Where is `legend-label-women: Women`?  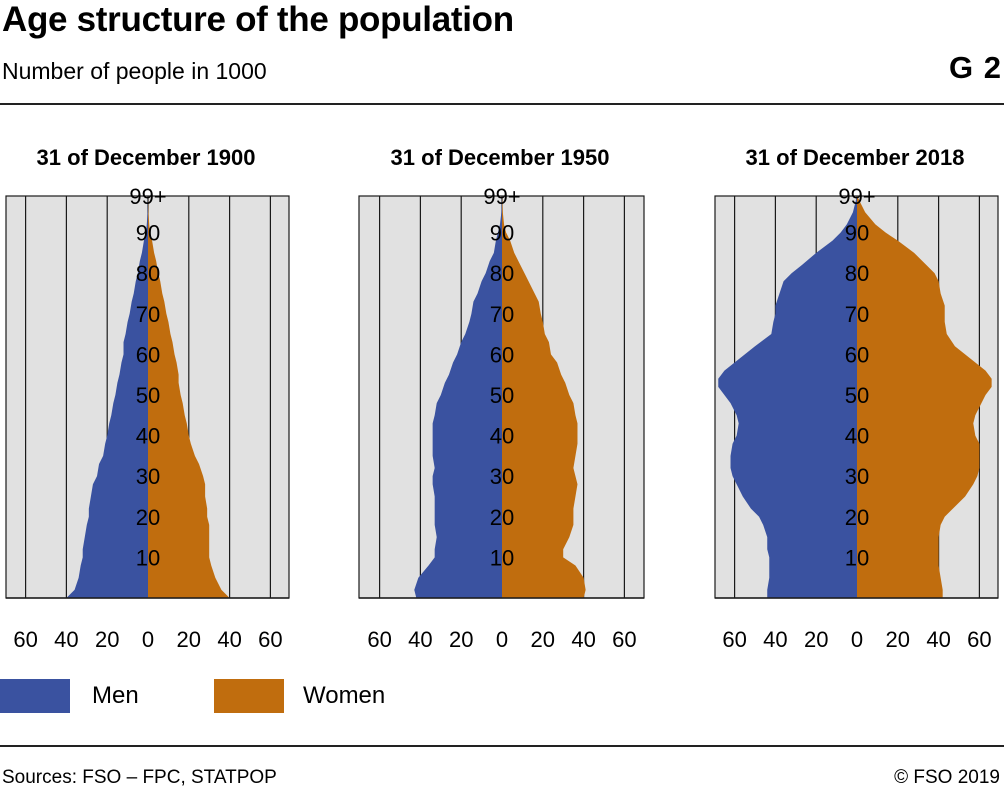
legend-label-women: Women is located at coordinates (344, 695).